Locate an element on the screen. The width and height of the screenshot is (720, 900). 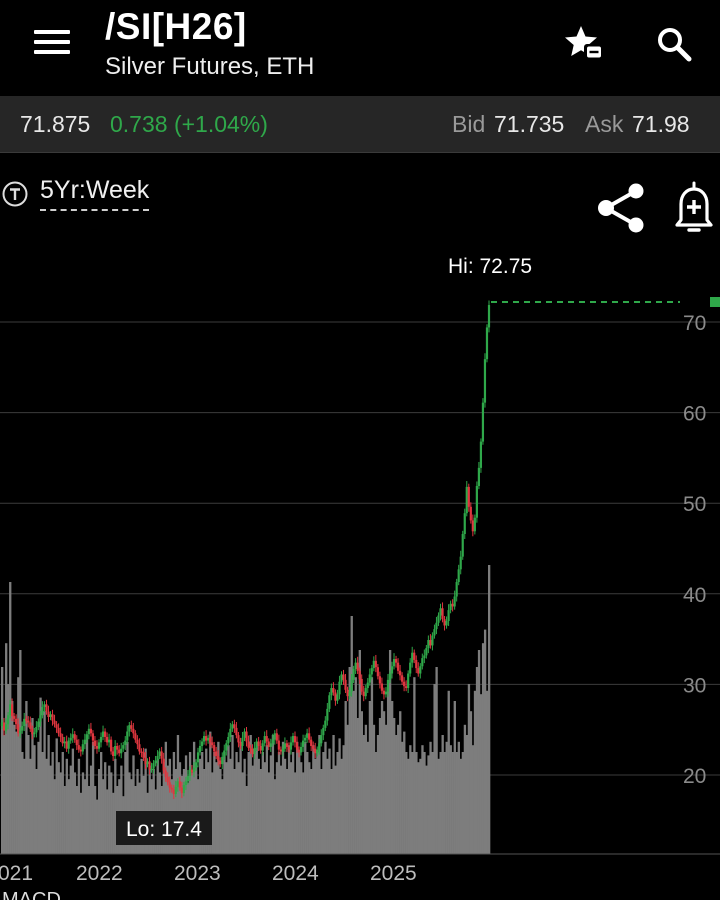
ask-label: Ask is located at coordinates (604, 124).